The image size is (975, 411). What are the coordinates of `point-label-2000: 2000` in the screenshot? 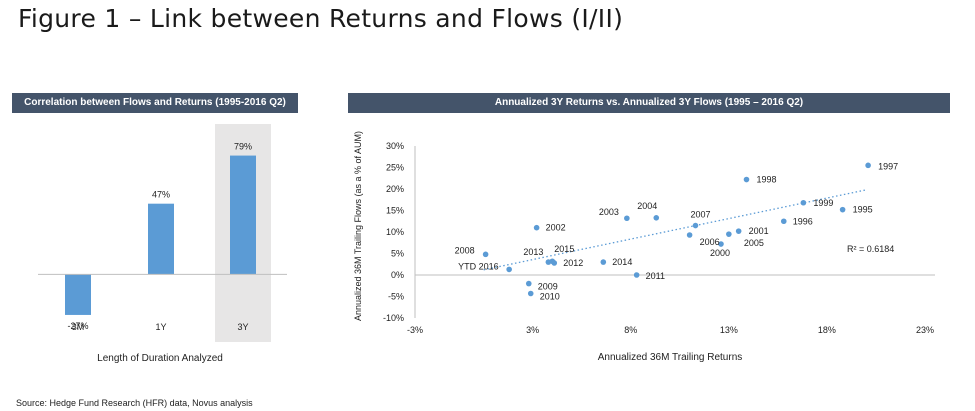 It's located at (720, 253).